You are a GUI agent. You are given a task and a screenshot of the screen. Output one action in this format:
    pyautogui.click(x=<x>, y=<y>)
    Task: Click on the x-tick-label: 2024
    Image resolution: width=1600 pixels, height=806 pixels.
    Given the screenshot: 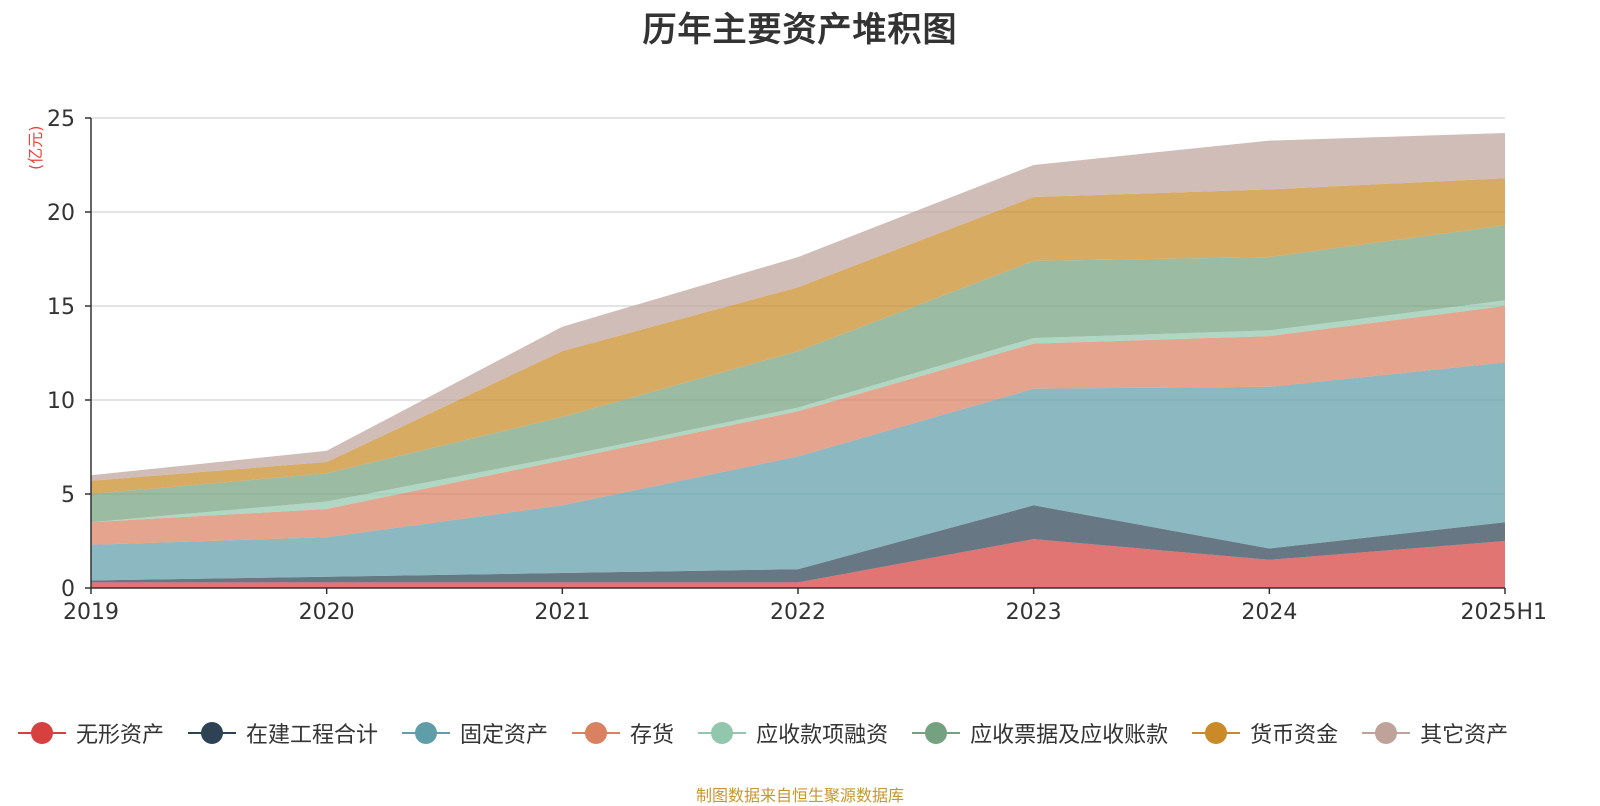 What is the action you would take?
    pyautogui.click(x=1269, y=612)
    